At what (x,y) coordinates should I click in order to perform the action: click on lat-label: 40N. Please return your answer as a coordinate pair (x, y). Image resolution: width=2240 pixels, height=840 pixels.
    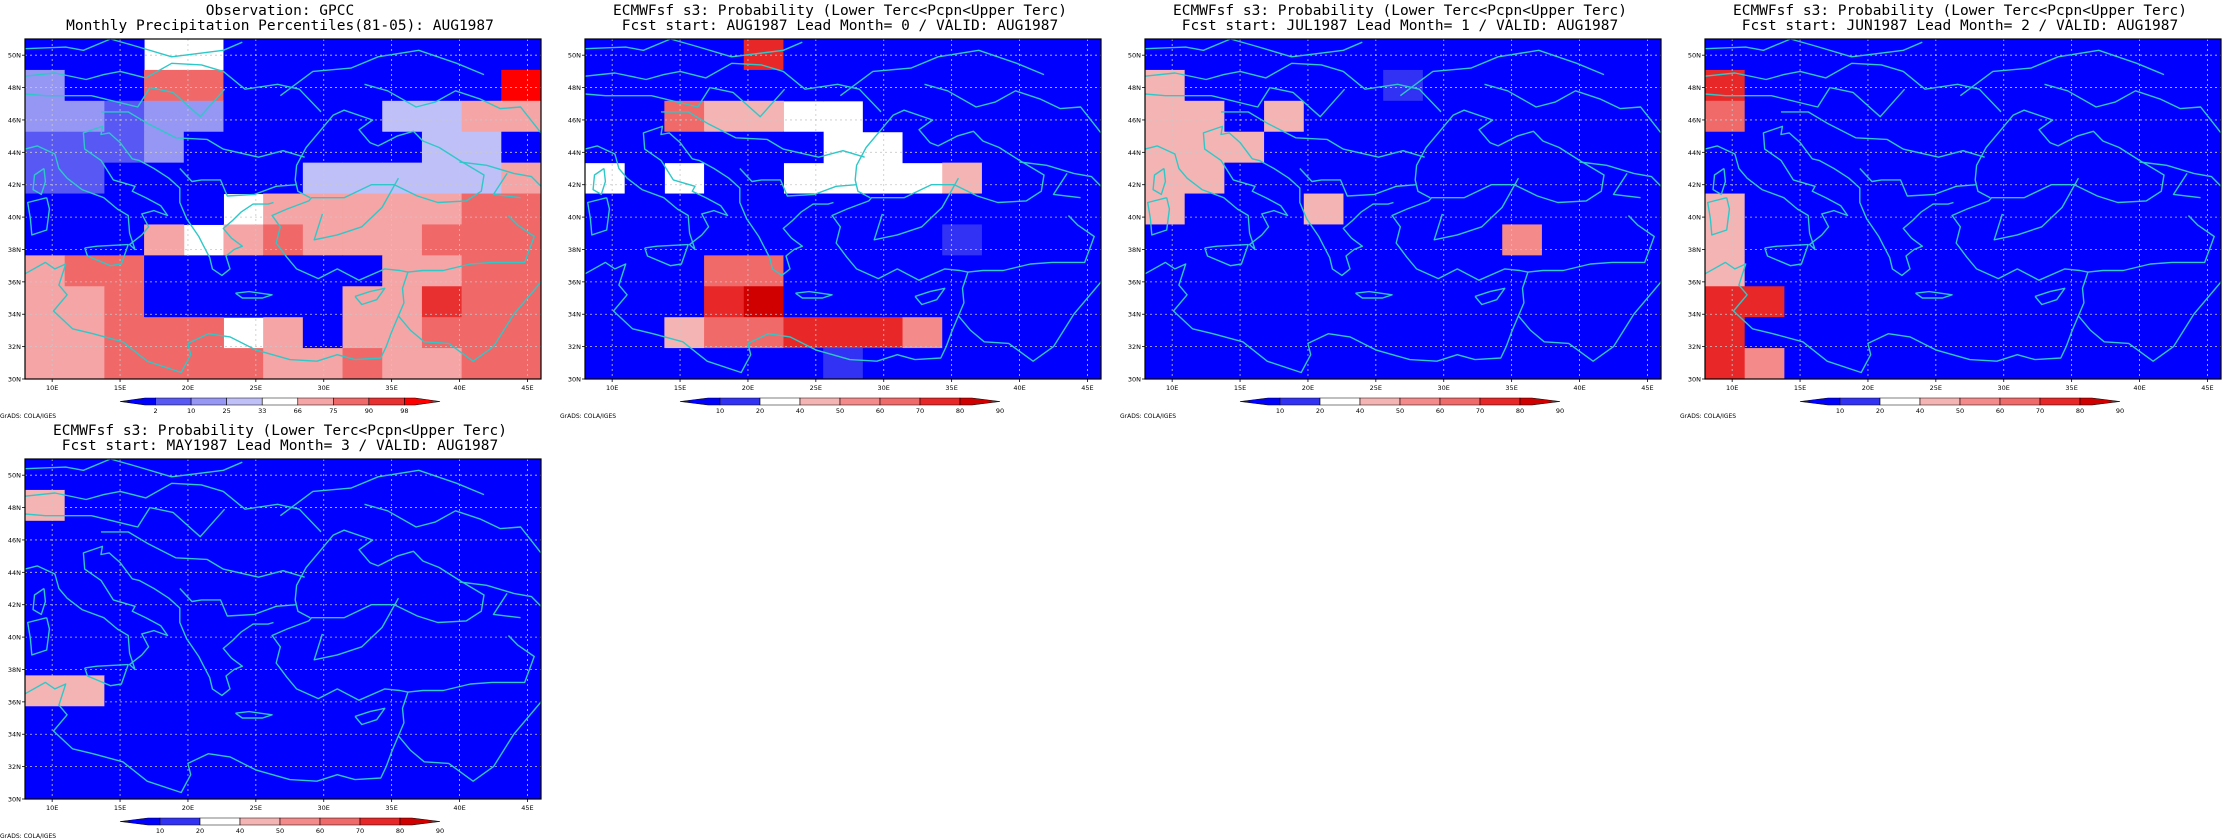
    Looking at the image, I should click on (14, 638).